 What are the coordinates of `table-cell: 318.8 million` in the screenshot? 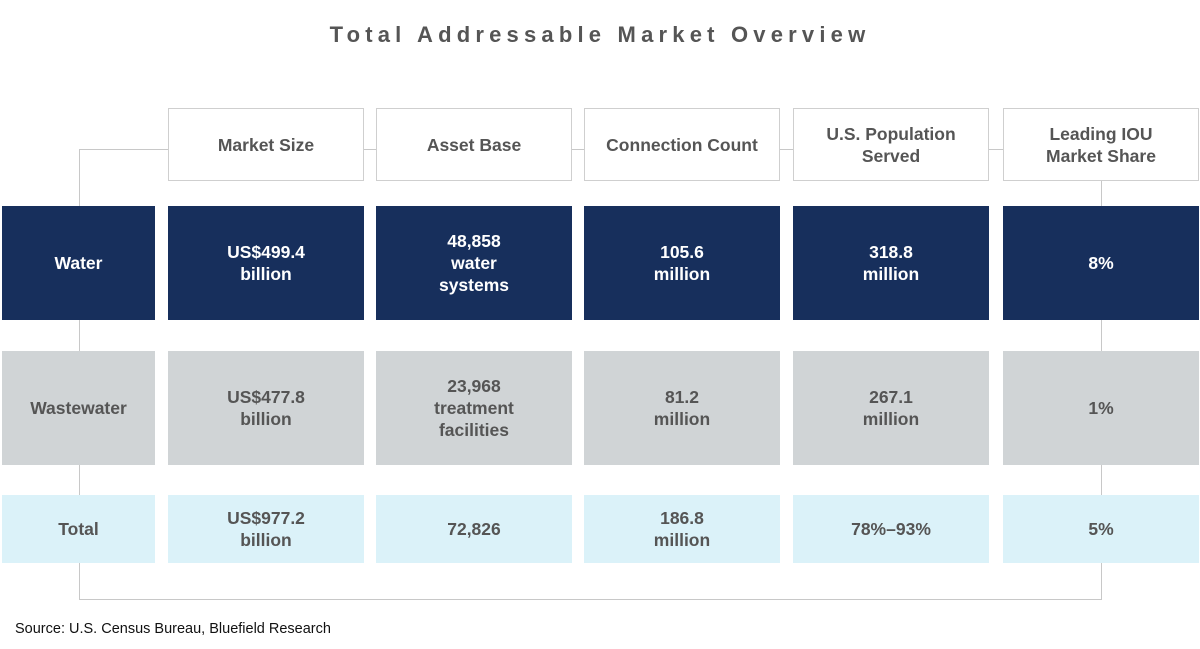 It's located at (891, 263).